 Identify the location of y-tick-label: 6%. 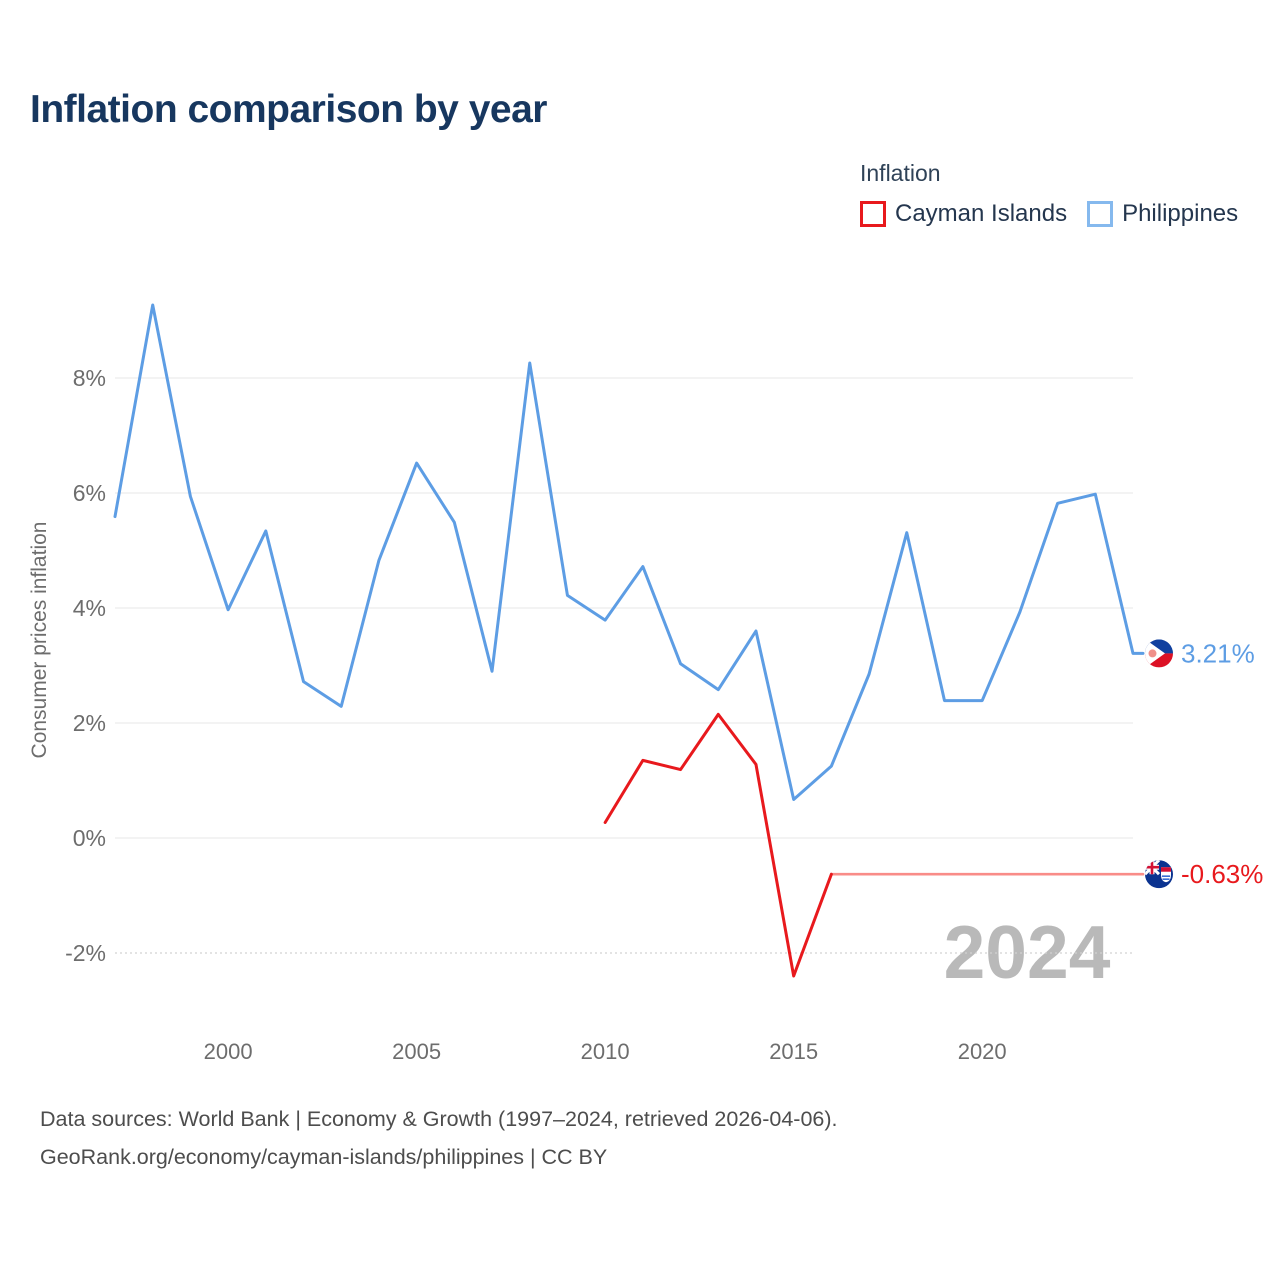
(89, 493).